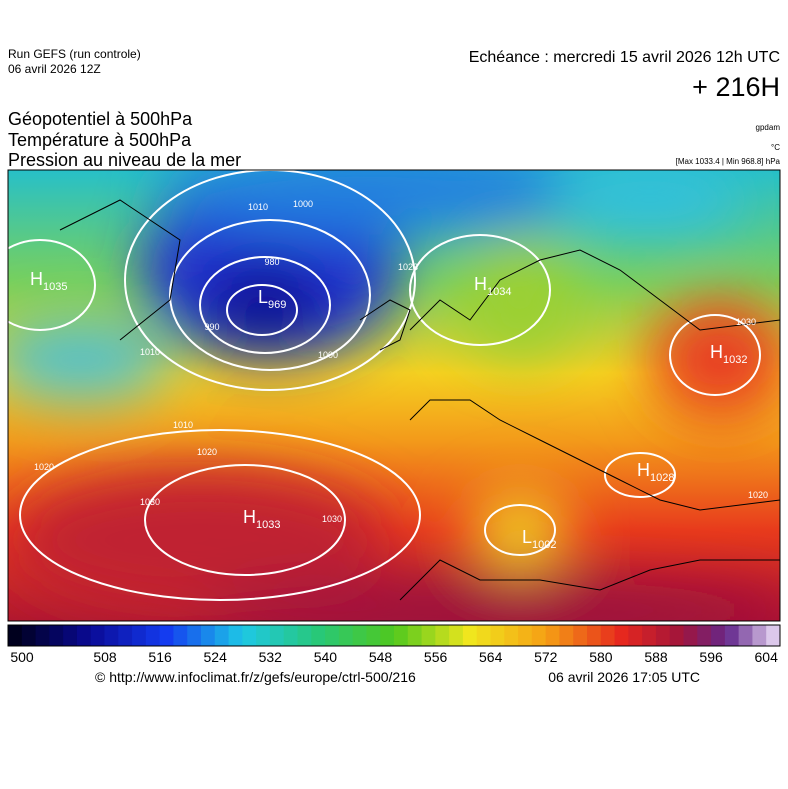 The image size is (788, 789). Describe the element at coordinates (100, 119) in the screenshot. I see `field-title: Géopotentiel à 500hPa` at that location.